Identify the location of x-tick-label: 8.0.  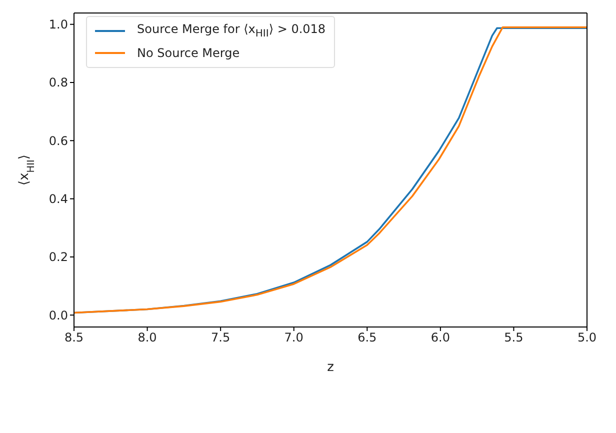
(147, 337).